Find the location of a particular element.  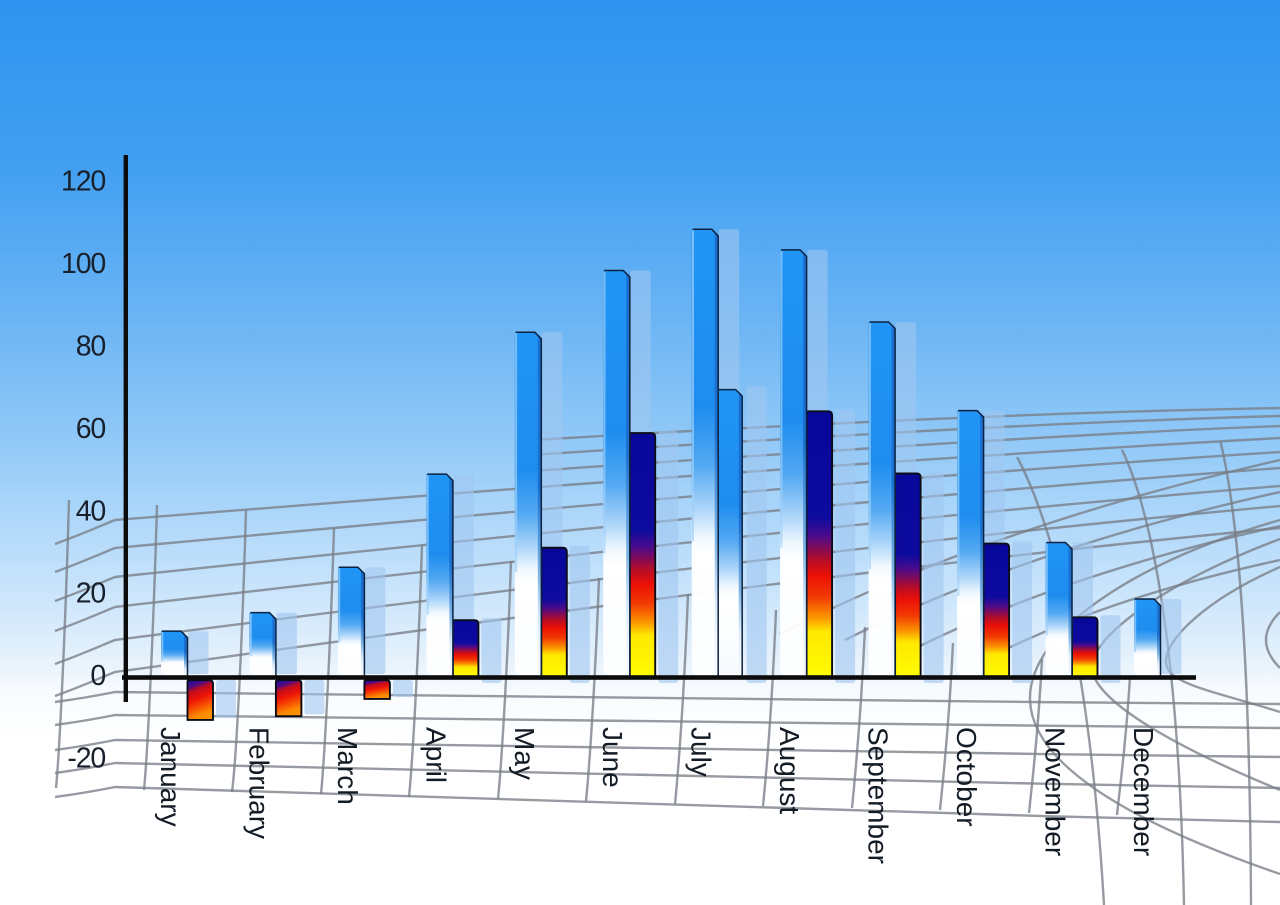

svg-text: 40 is located at coordinates (91, 511).